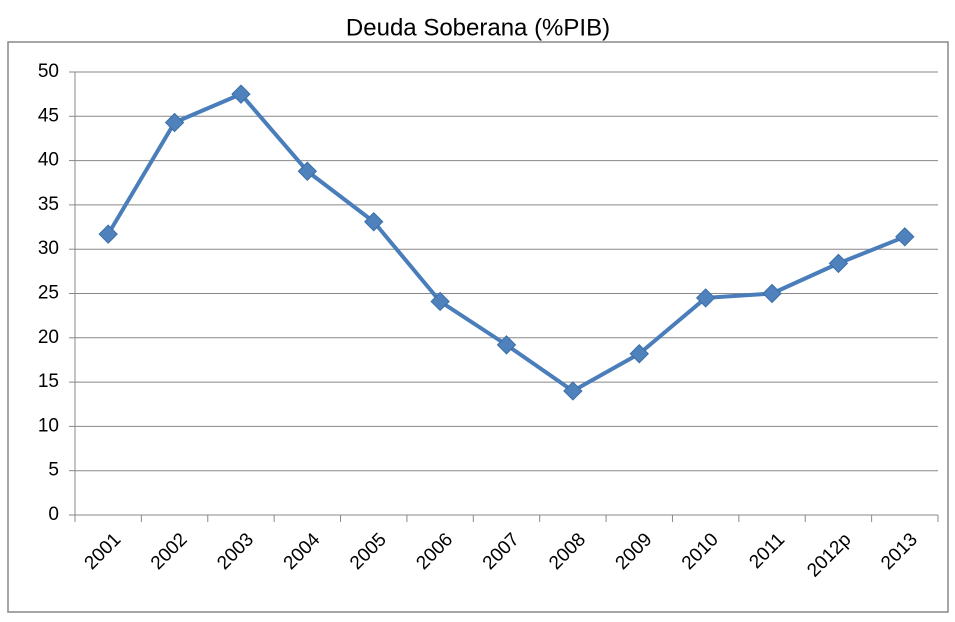 This screenshot has height=622, width=955. I want to click on y-tick-label: 50, so click(48, 71).